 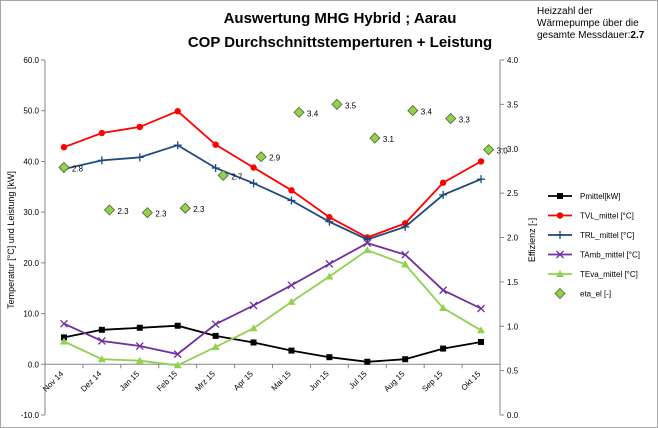 What do you see at coordinates (607, 235) in the screenshot?
I see `legend-label: TRL_mittel [°C]` at bounding box center [607, 235].